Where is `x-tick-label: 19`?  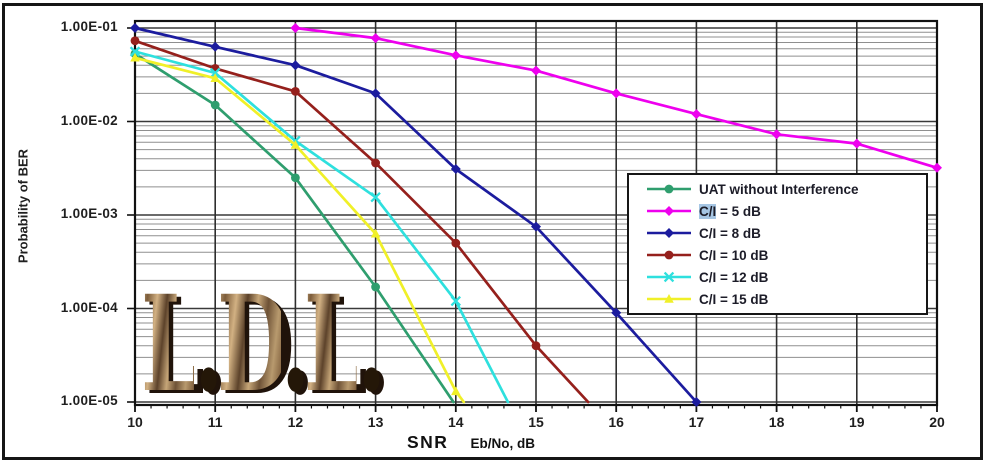
x-tick-label: 19 is located at coordinates (857, 422).